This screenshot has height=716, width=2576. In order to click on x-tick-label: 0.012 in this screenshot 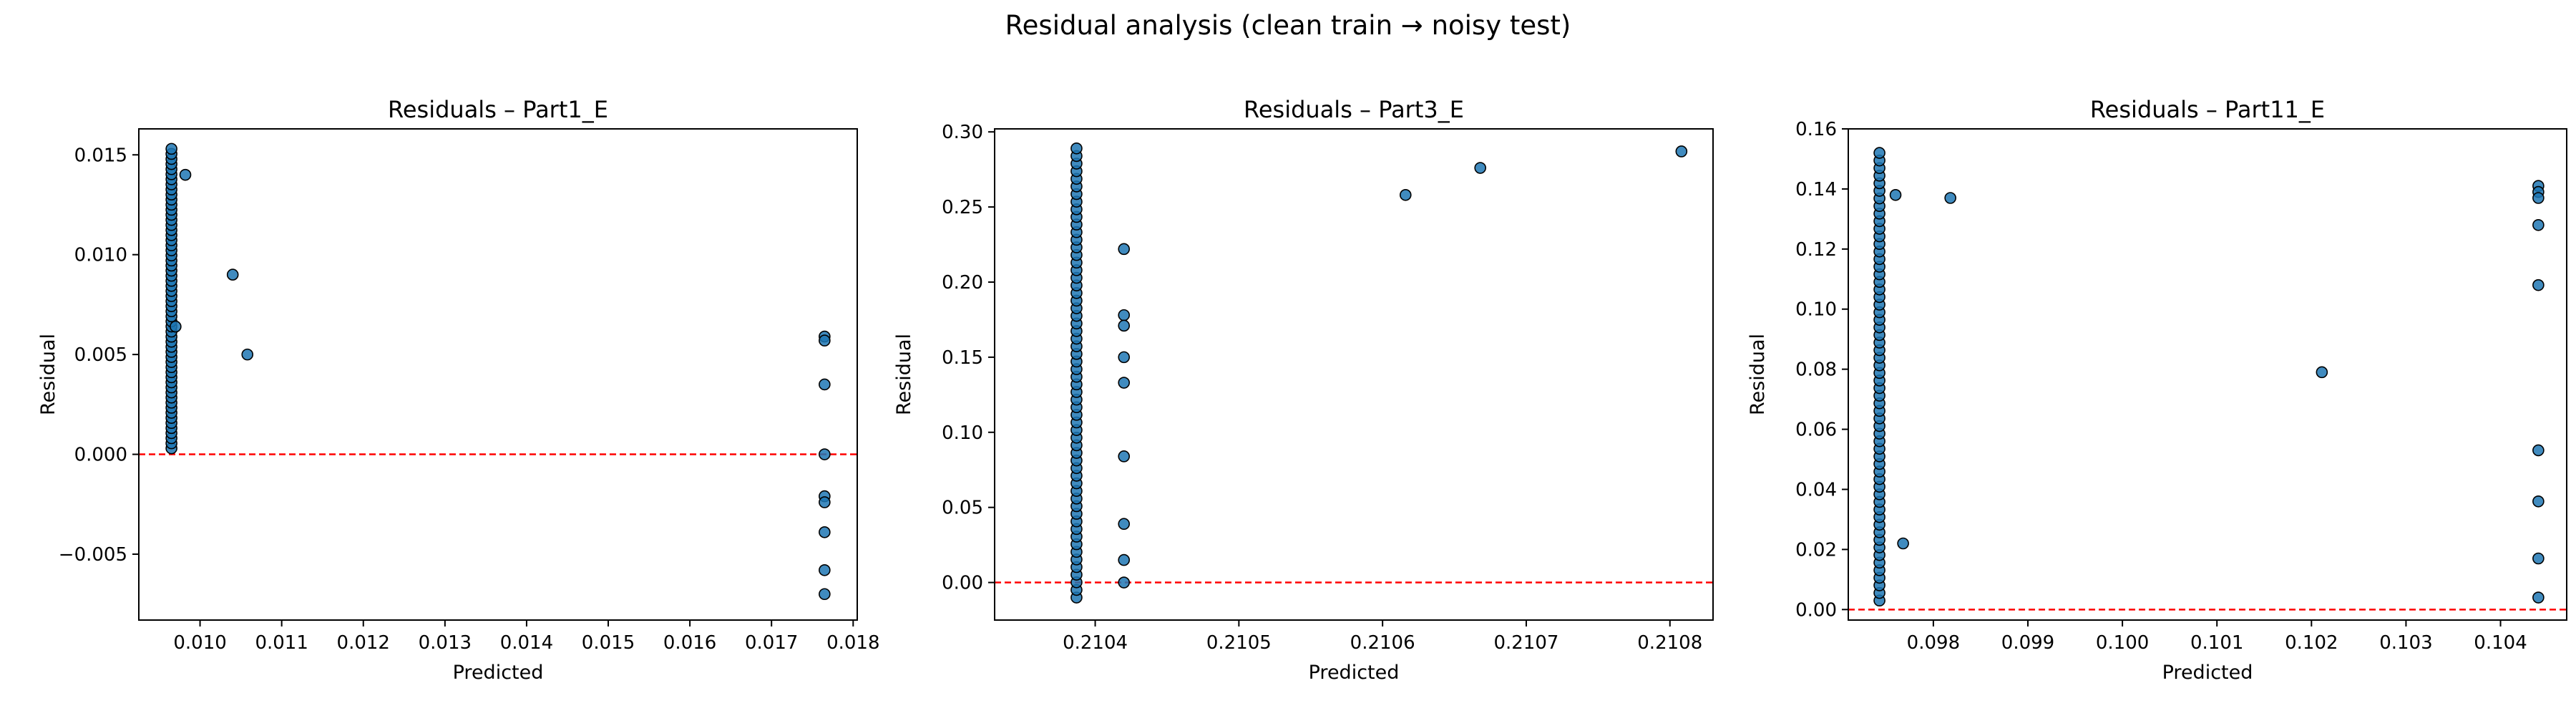, I will do `click(363, 643)`.